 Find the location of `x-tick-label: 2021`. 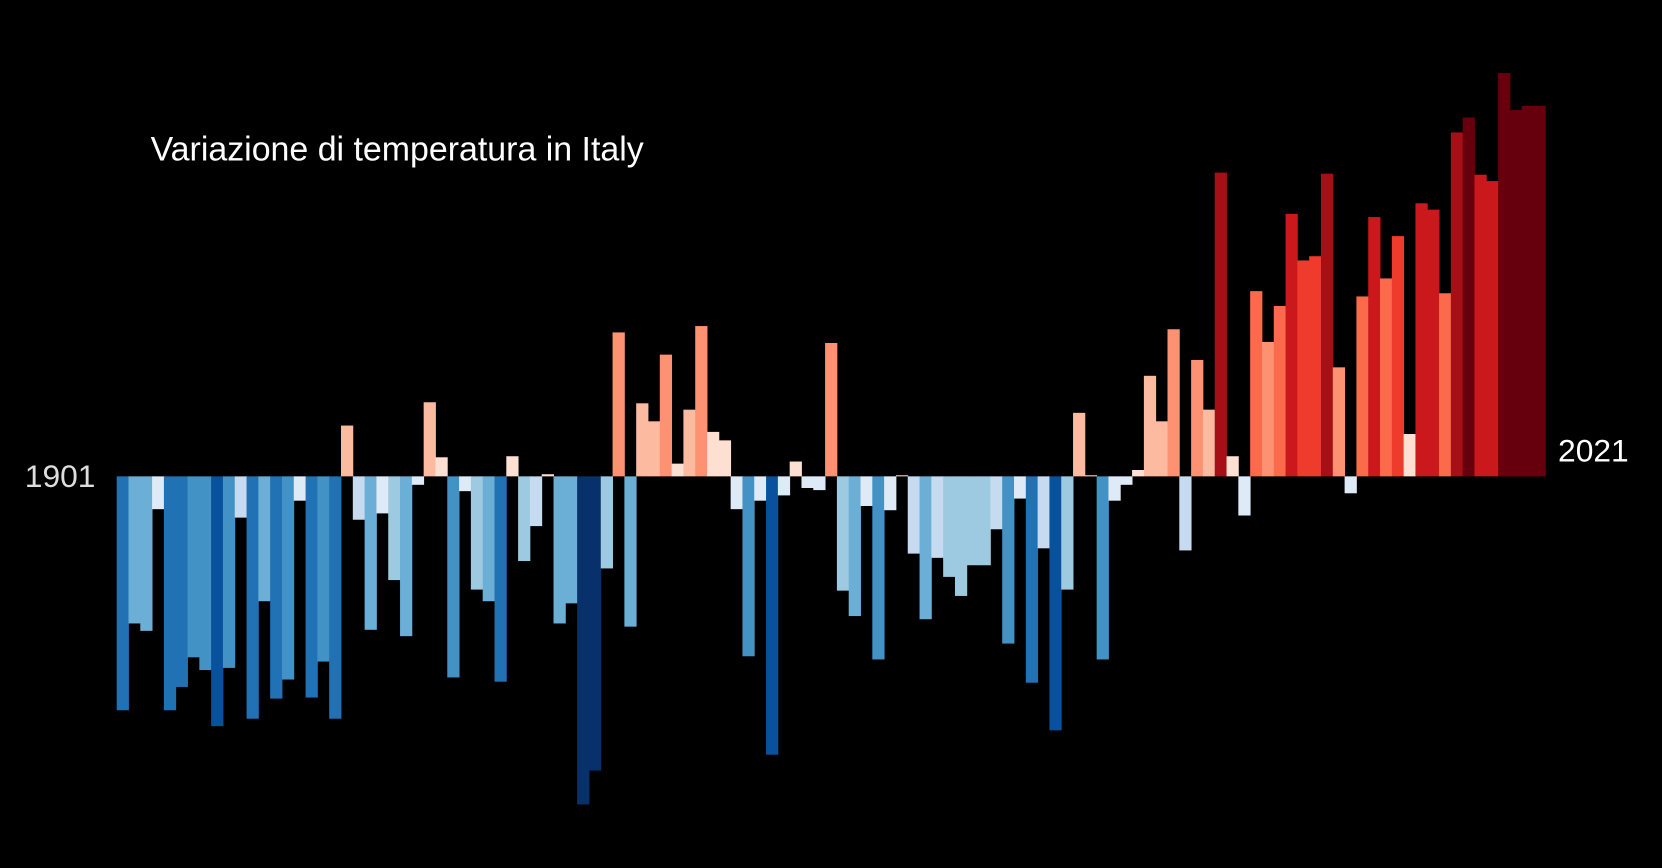

x-tick-label: 2021 is located at coordinates (1593, 450).